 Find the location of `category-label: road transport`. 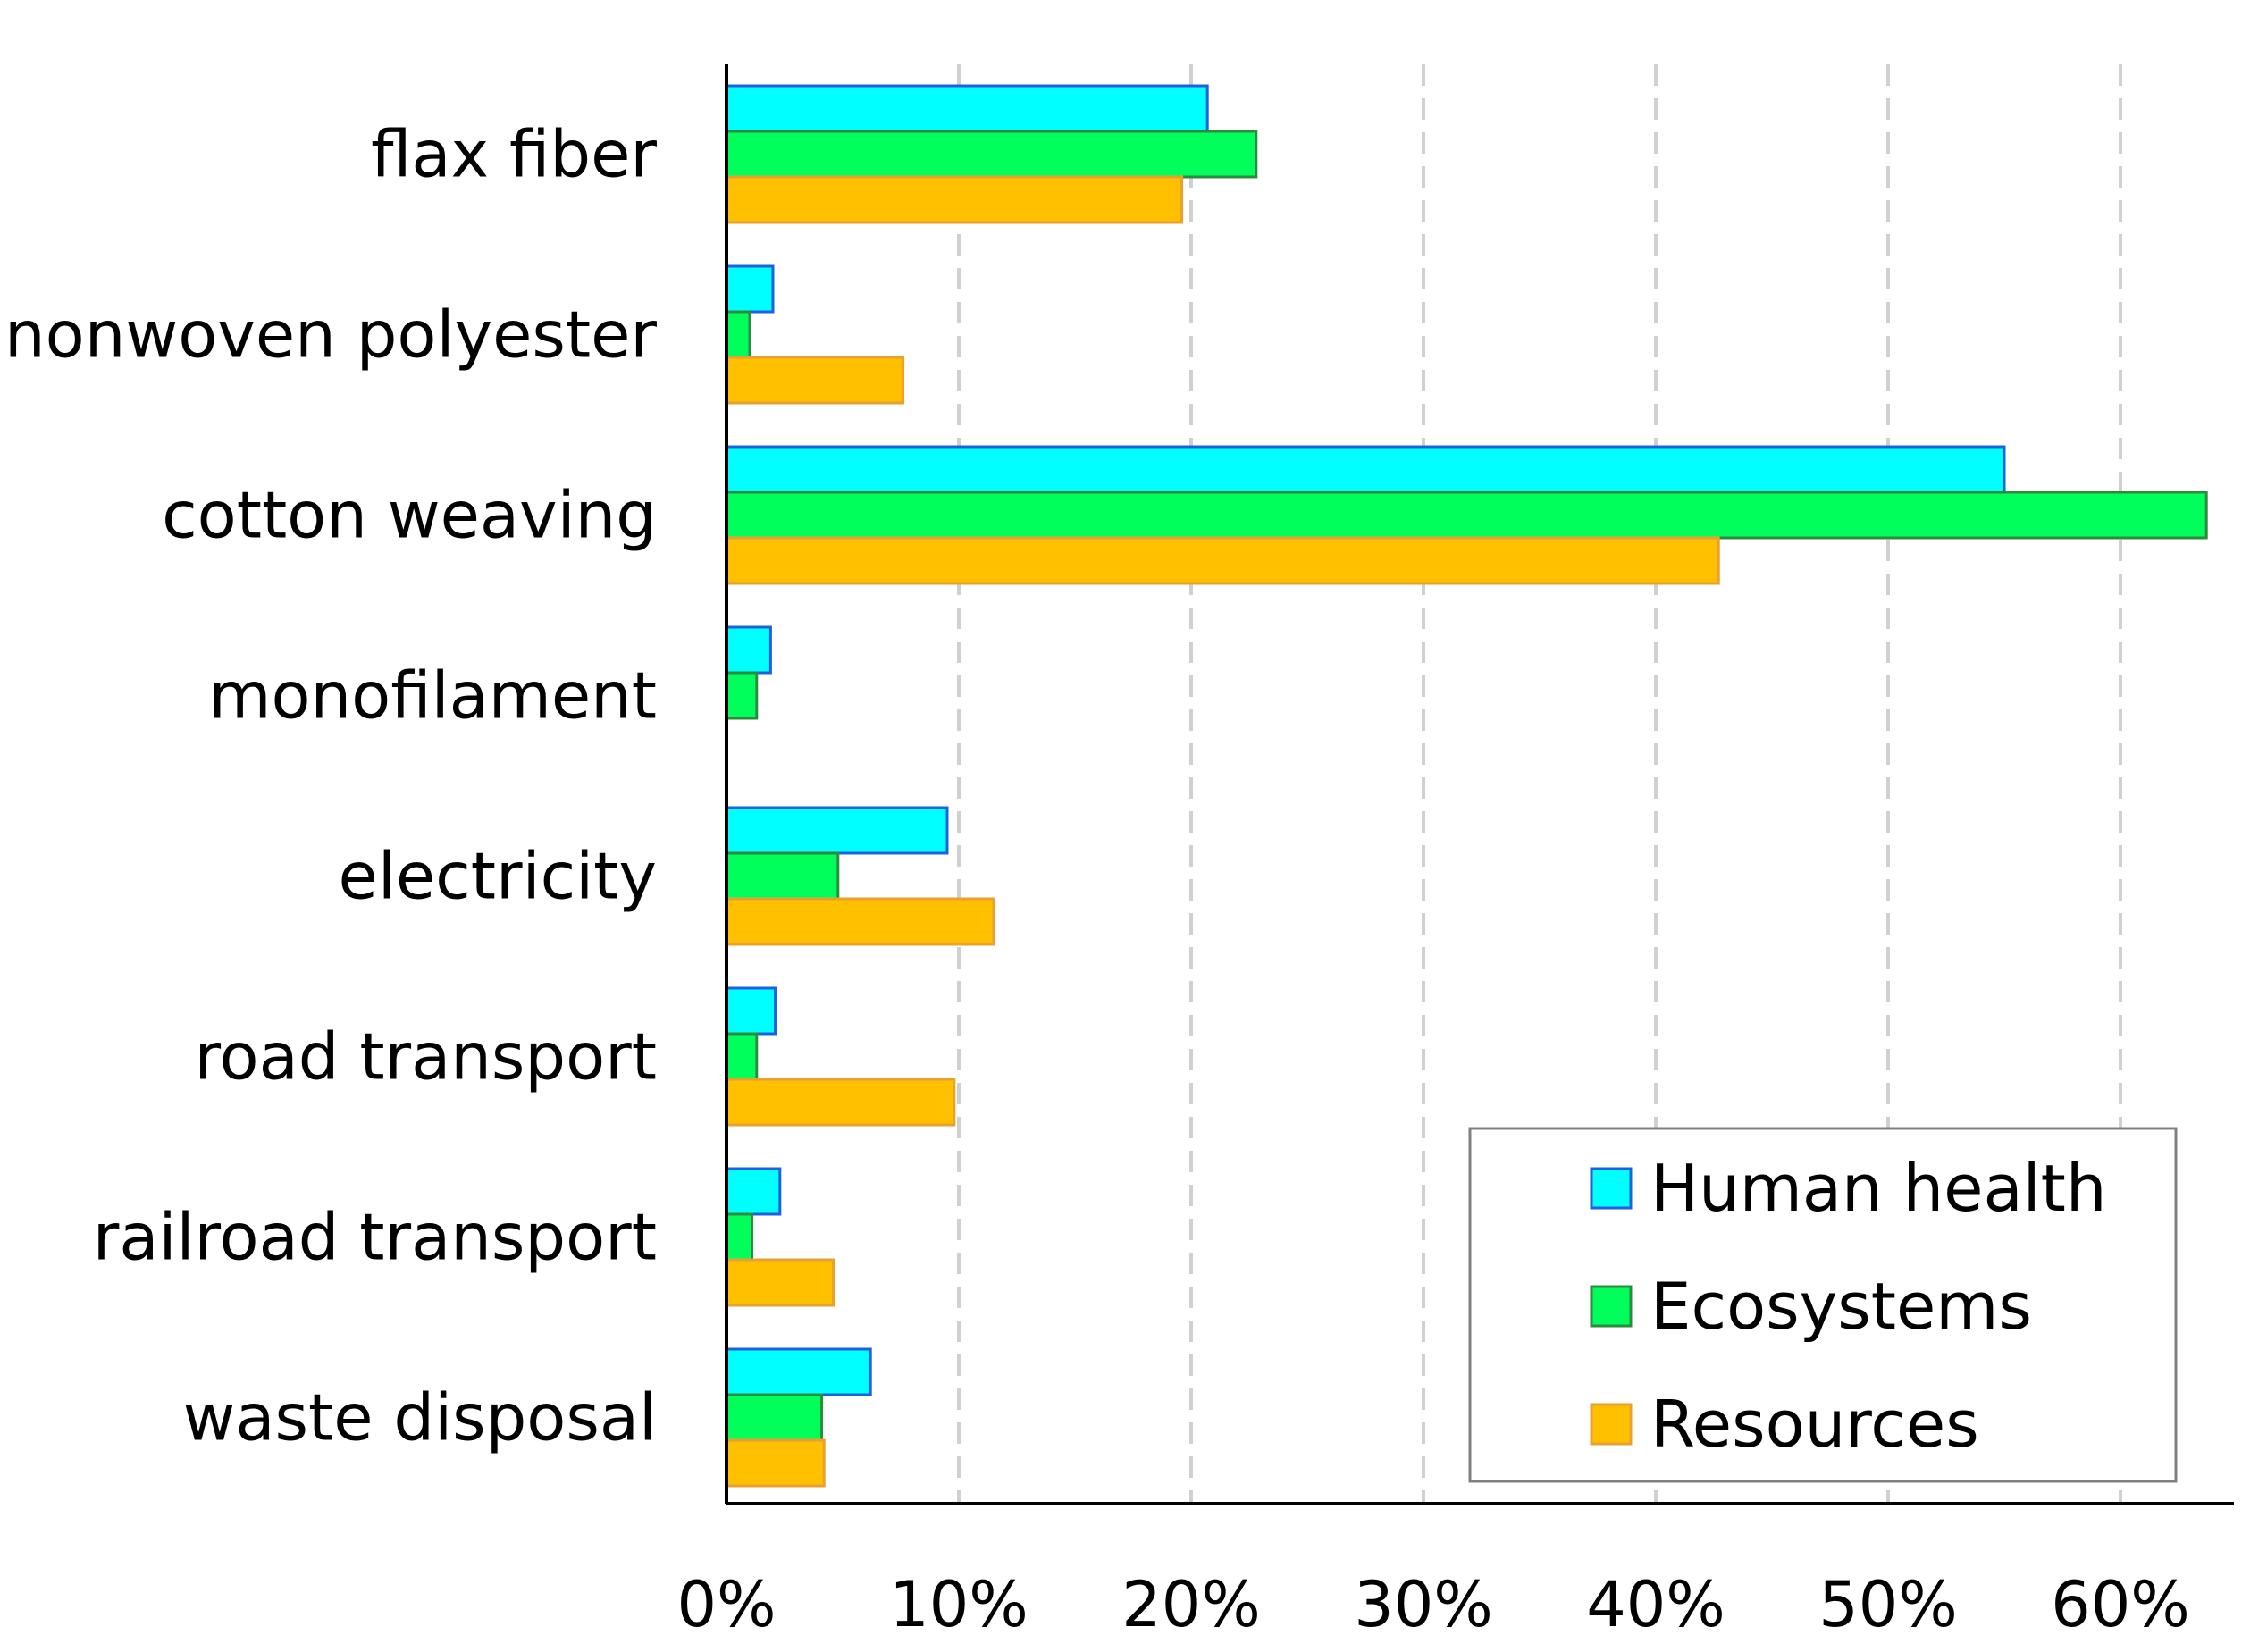

category-label: road transport is located at coordinates (426, 1056).